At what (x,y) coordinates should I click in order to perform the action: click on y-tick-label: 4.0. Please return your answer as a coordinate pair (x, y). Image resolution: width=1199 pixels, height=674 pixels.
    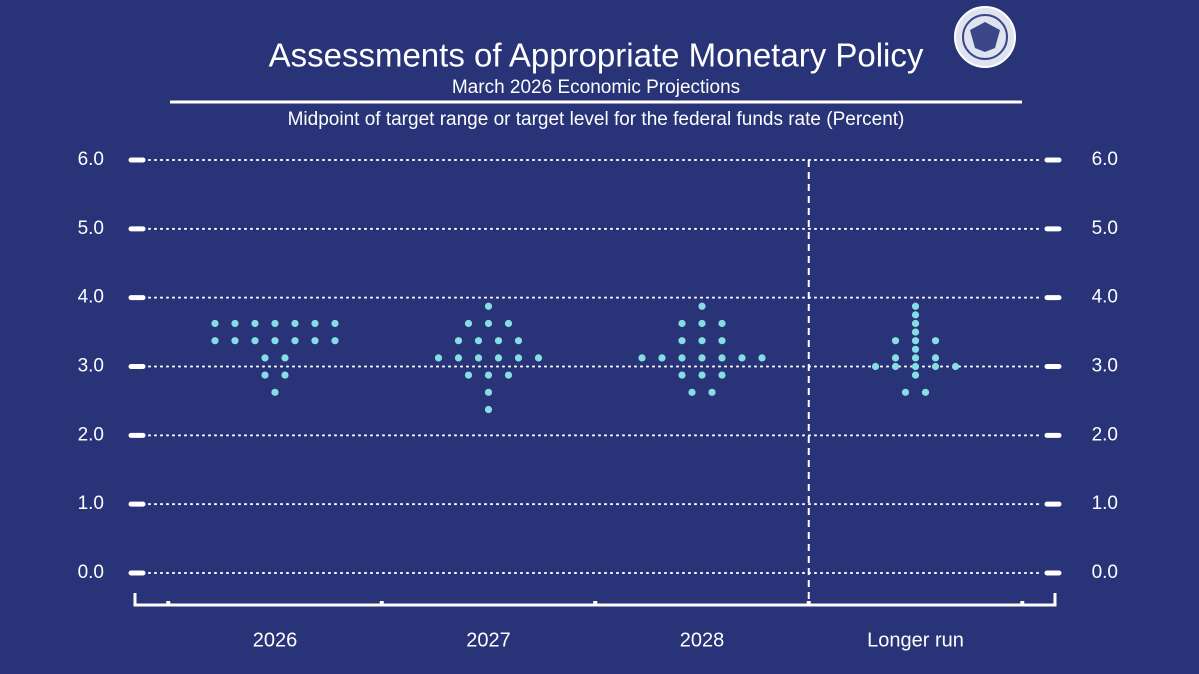
    Looking at the image, I should click on (91, 297).